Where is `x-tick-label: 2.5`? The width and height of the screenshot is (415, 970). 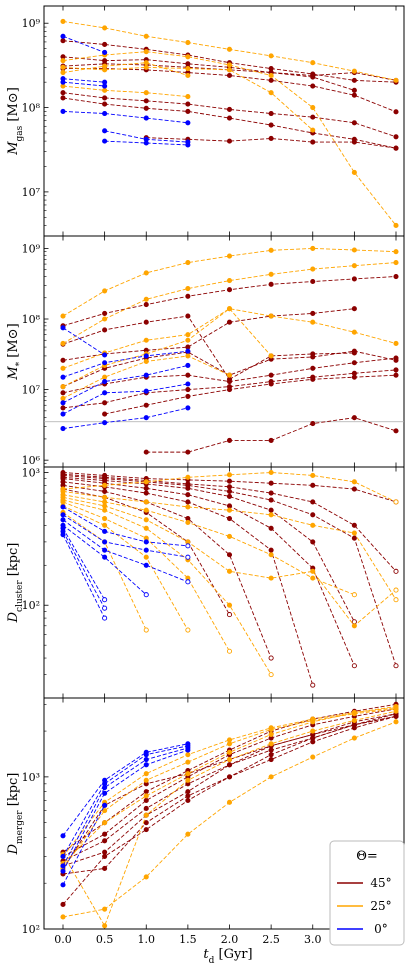 x-tick-label: 2.5 is located at coordinates (271, 939).